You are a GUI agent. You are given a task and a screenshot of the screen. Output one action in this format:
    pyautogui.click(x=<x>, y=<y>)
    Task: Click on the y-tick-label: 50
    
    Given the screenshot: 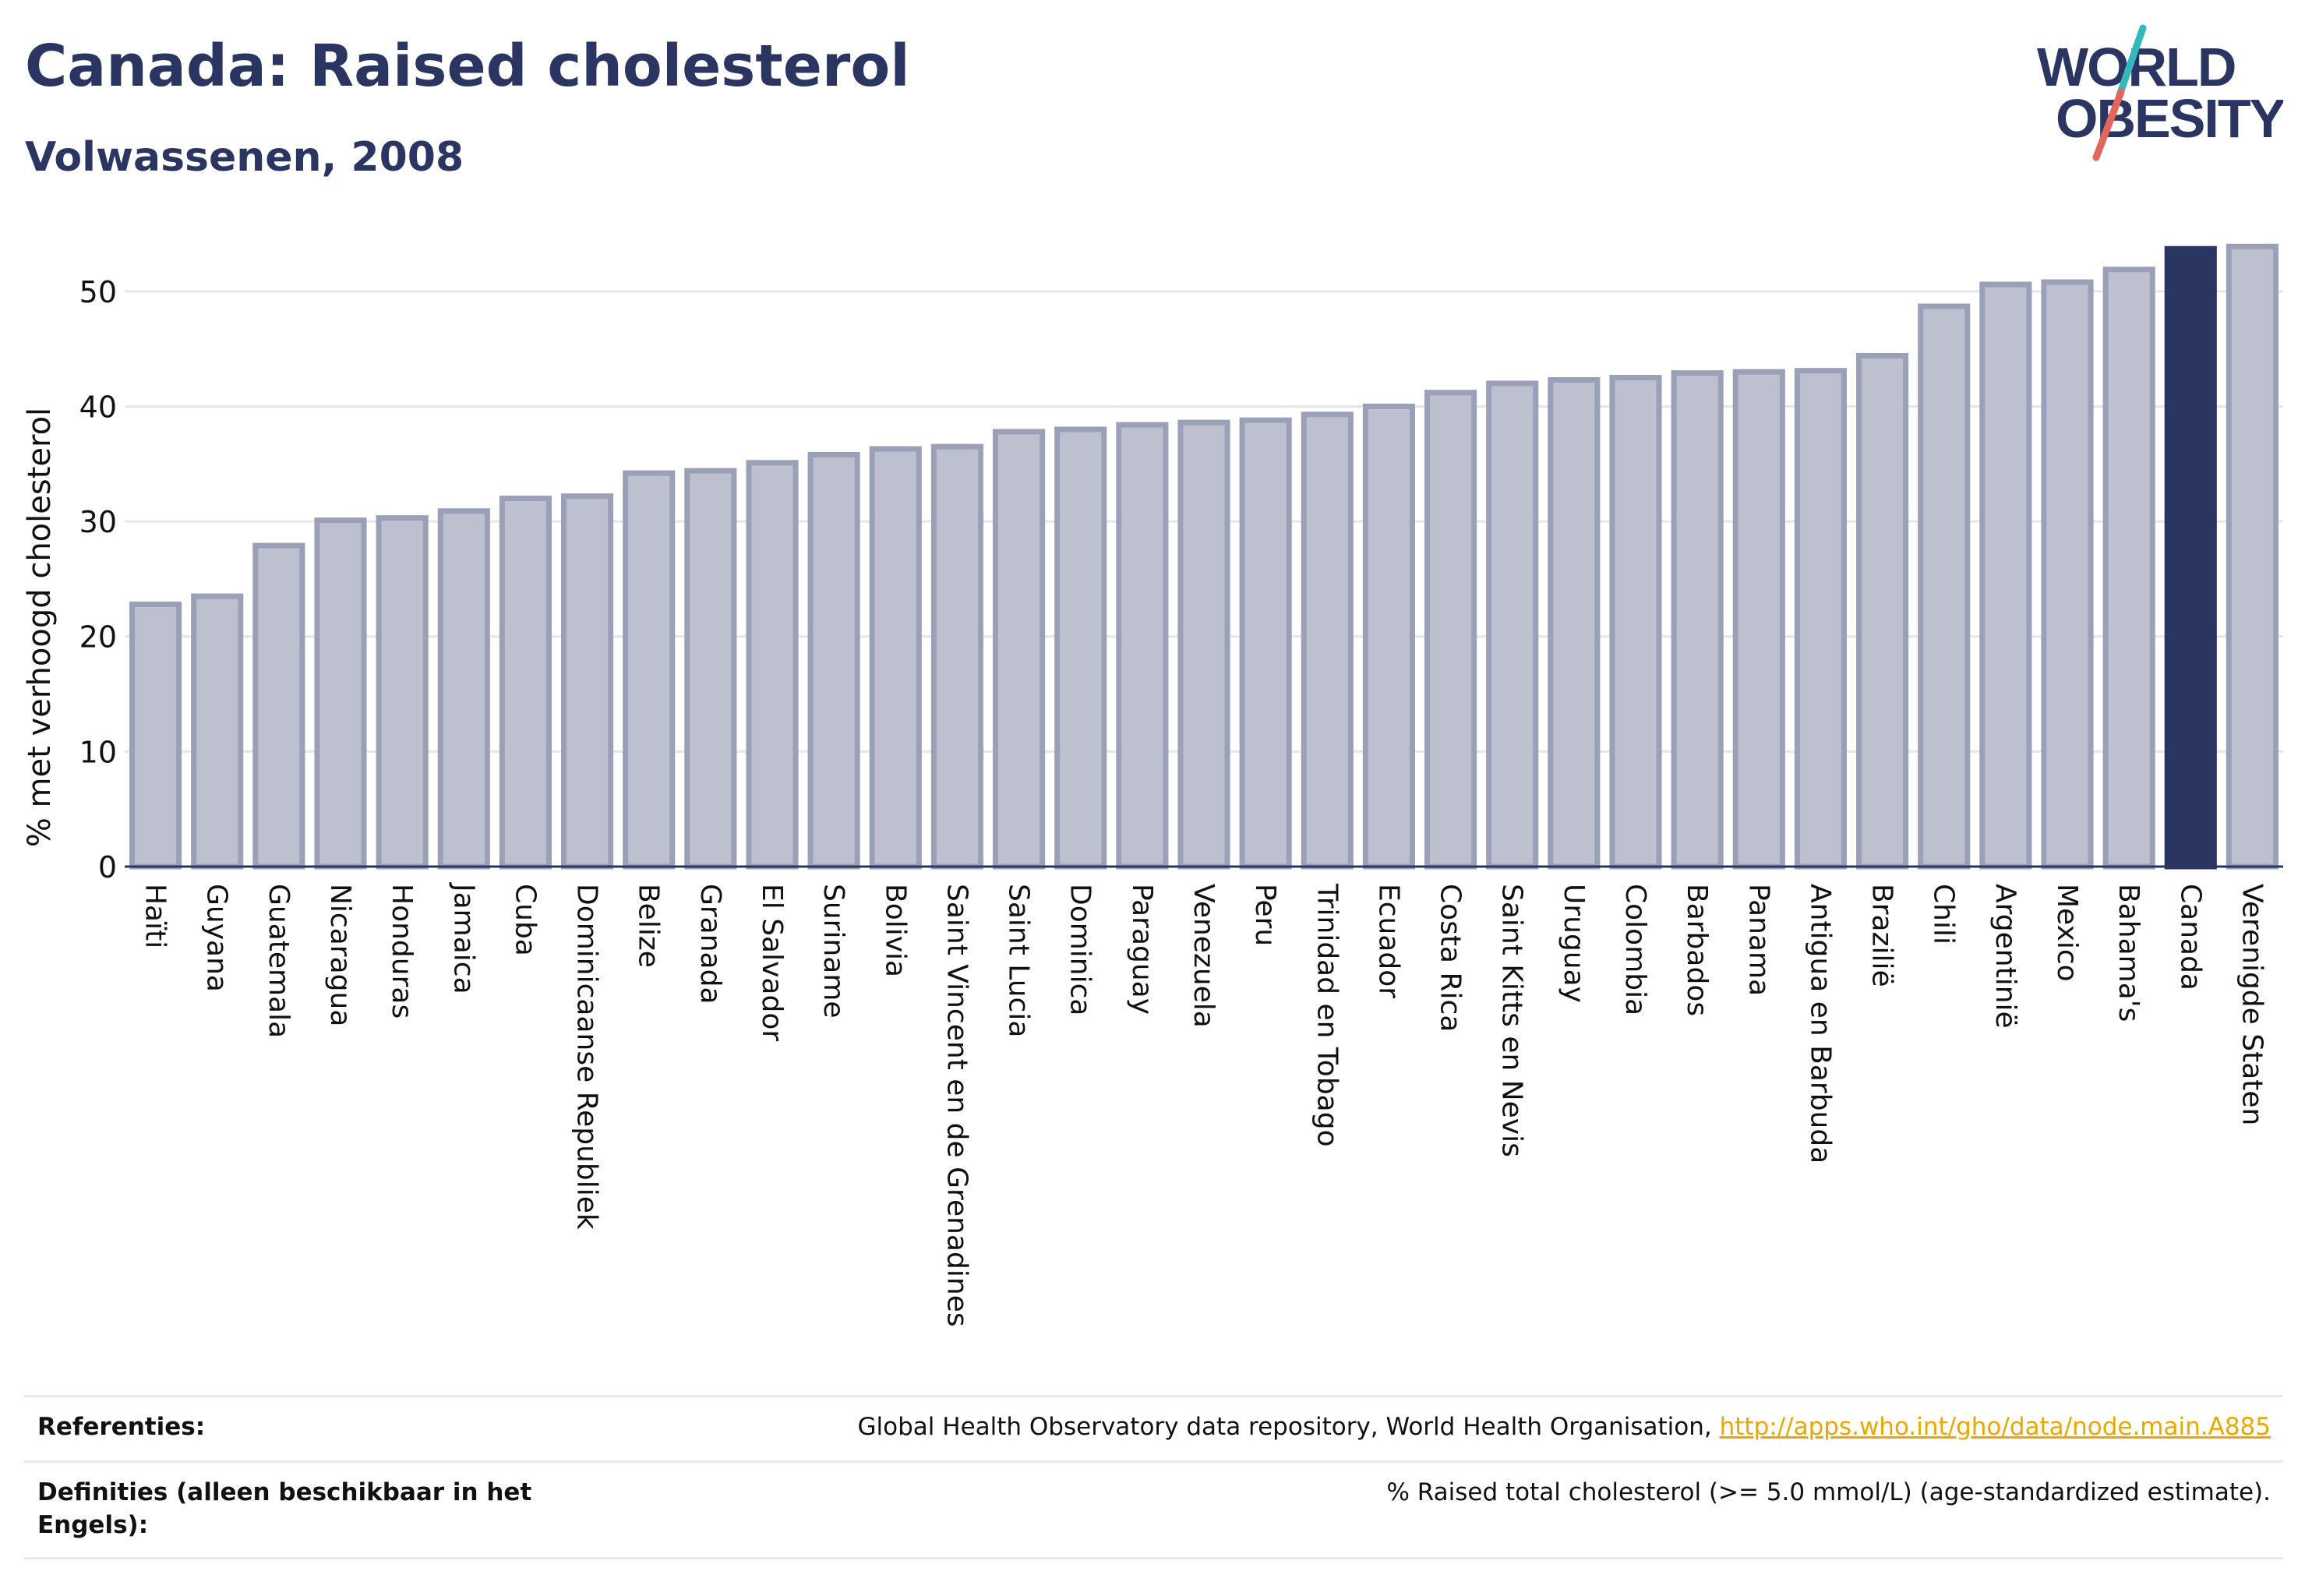 What is the action you would take?
    pyautogui.click(x=98, y=292)
    